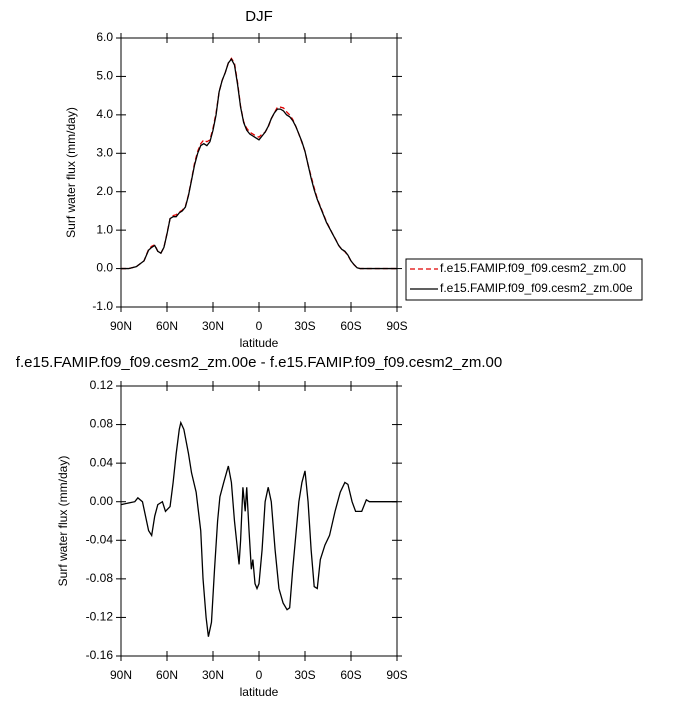 Image resolution: width=690 pixels, height=708 pixels. I want to click on y-tick-label: -0.04, so click(100, 539).